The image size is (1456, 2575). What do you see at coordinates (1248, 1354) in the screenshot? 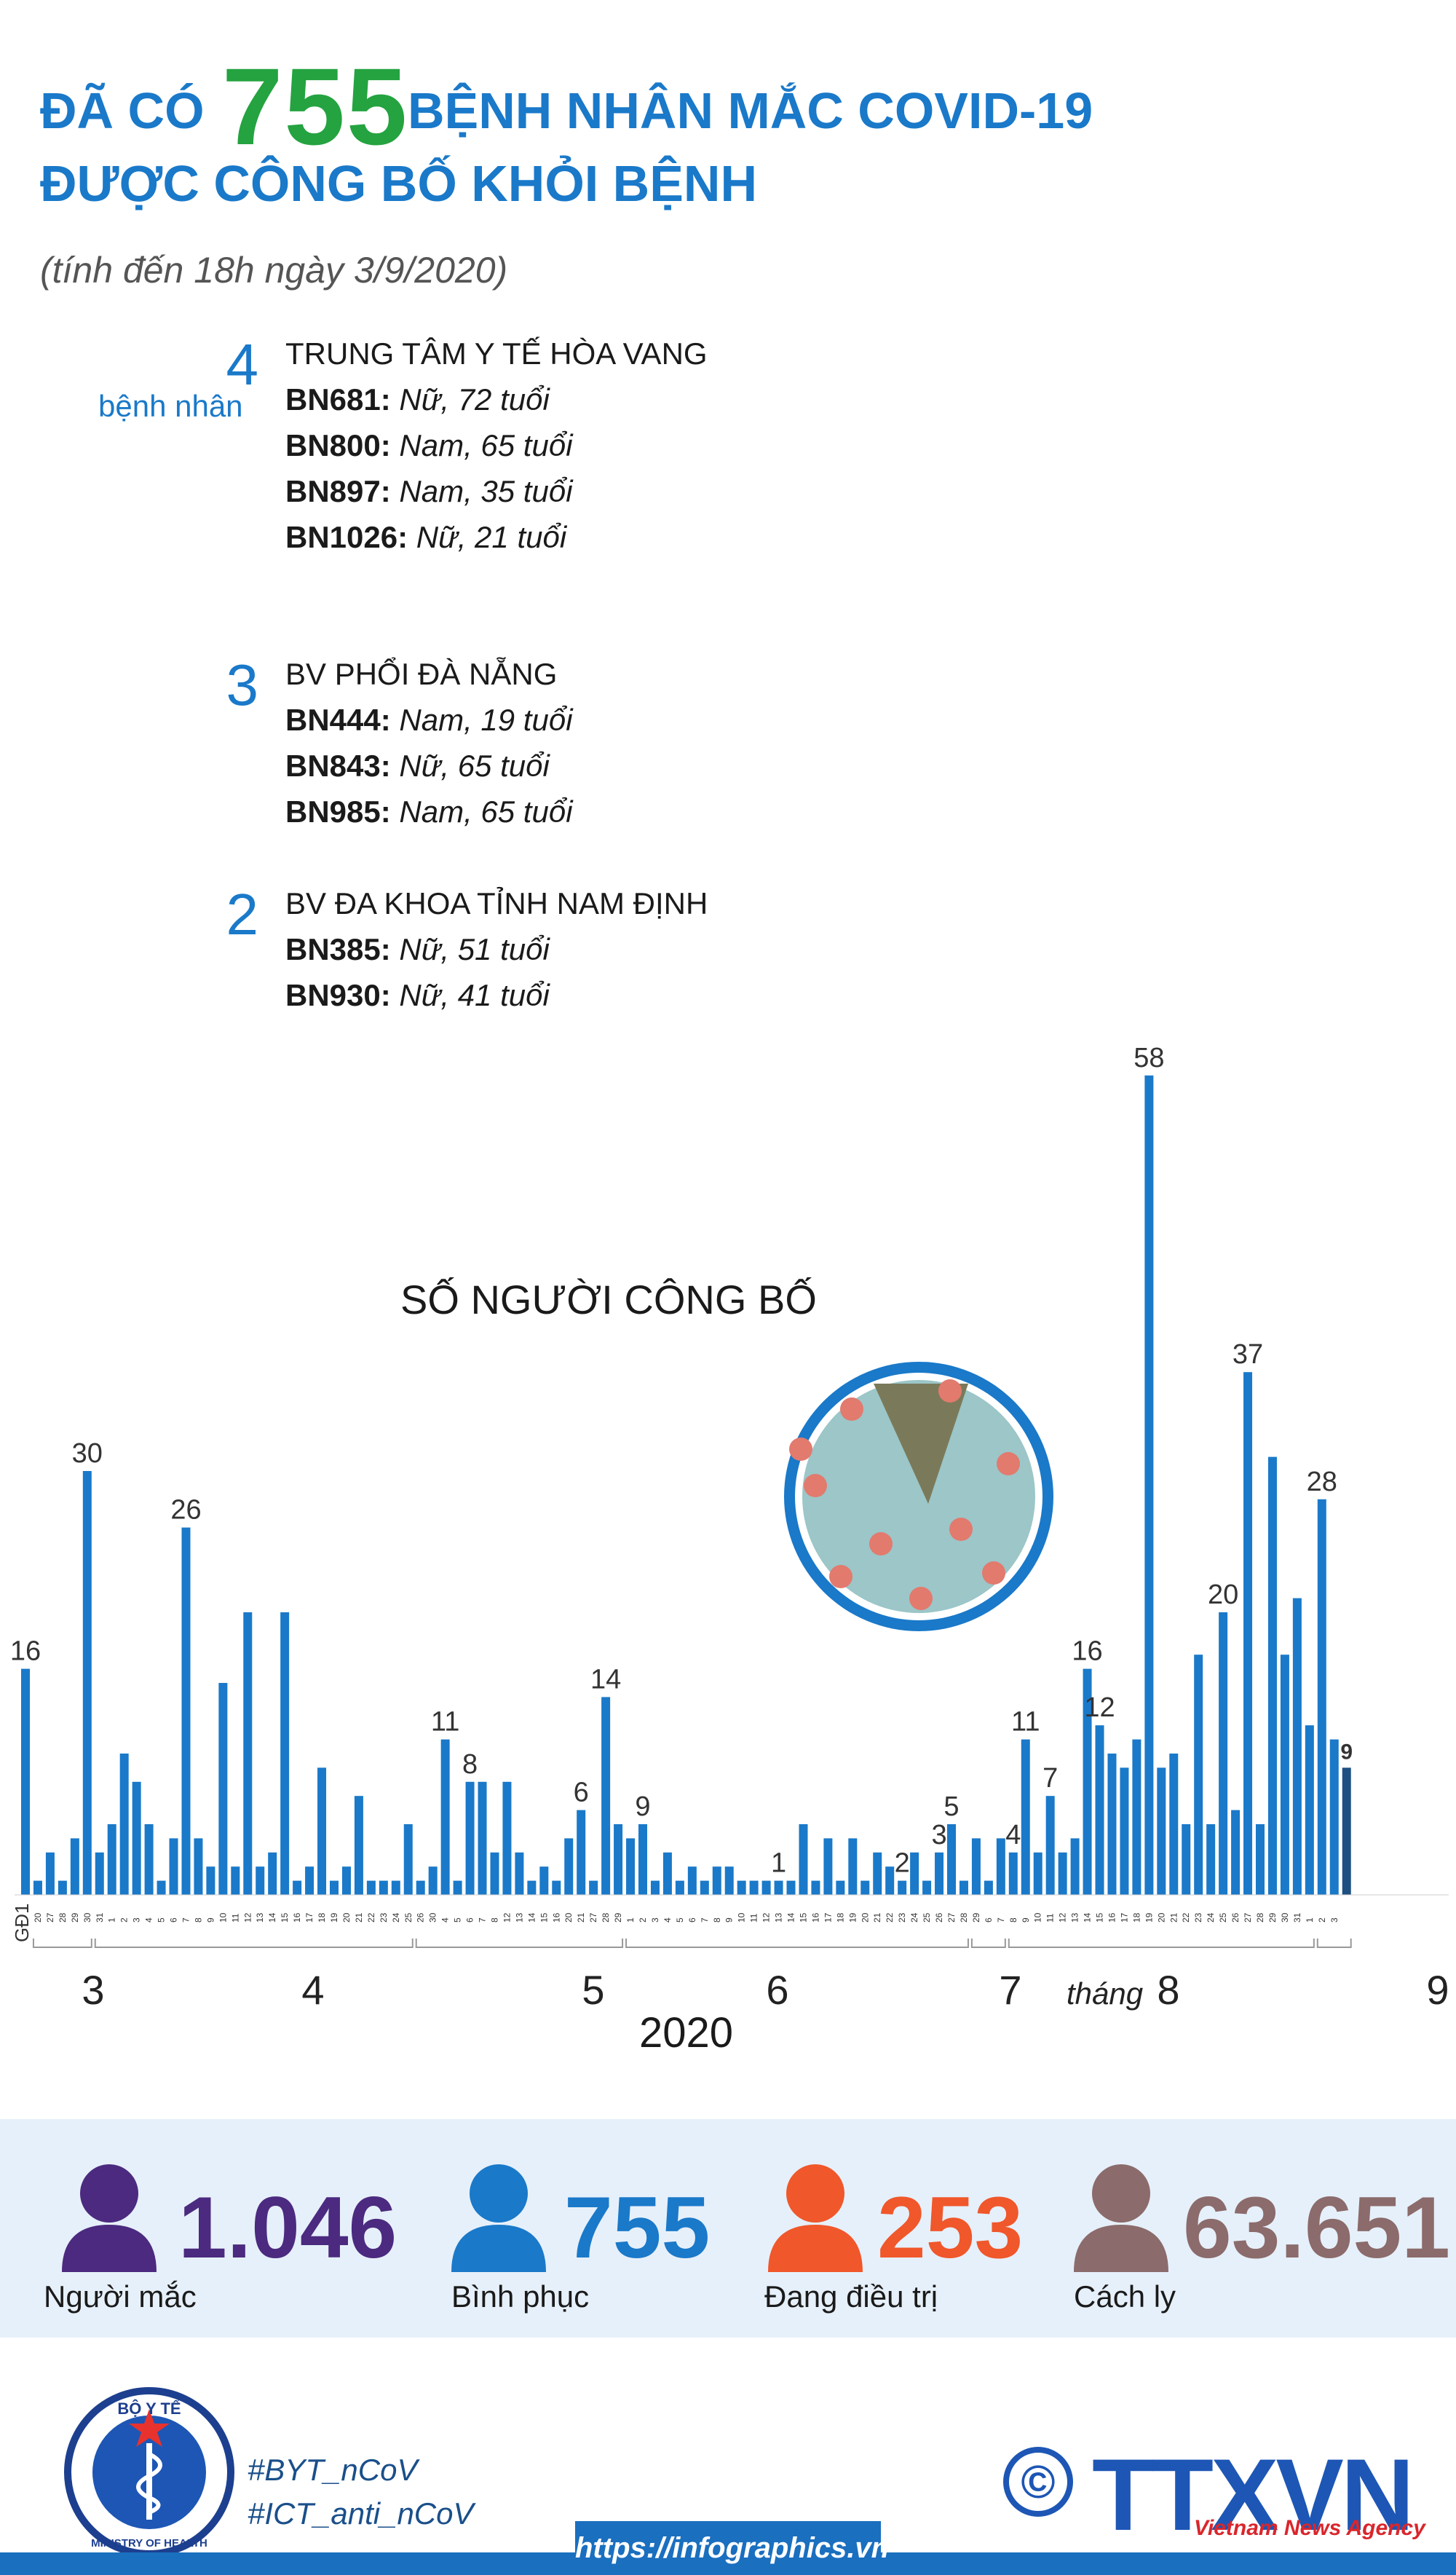
I see `data-label: 37` at bounding box center [1248, 1354].